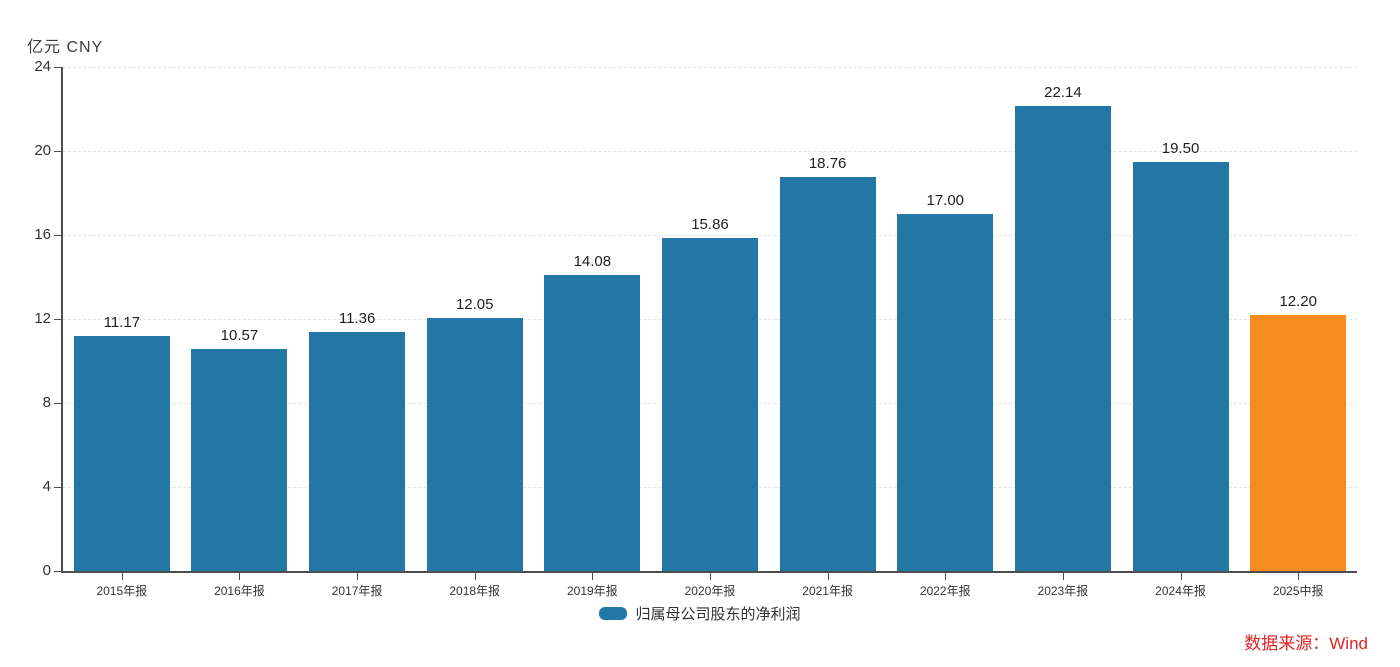 Image resolution: width=1400 pixels, height=667 pixels. I want to click on bar-value-label: 11.36, so click(357, 319).